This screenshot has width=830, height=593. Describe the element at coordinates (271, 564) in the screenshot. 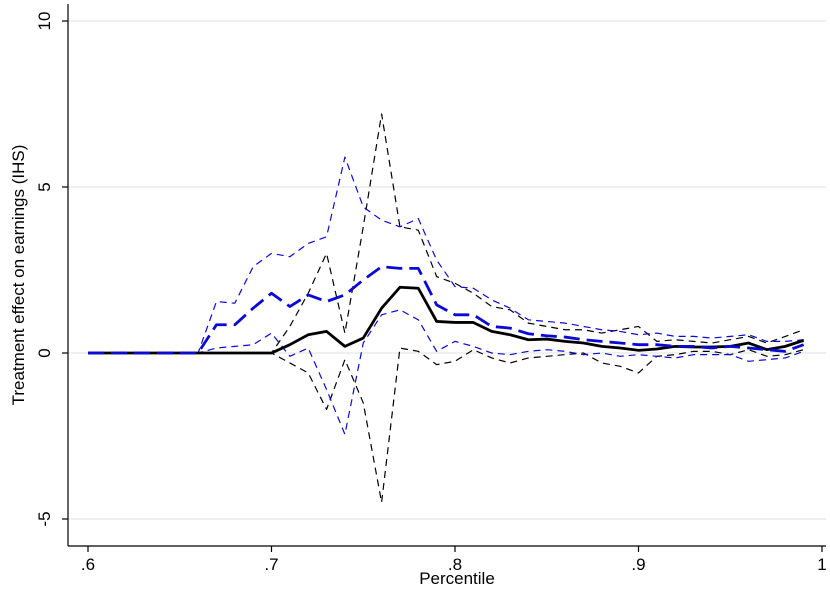

I see `x-tick-label-1: .7` at that location.